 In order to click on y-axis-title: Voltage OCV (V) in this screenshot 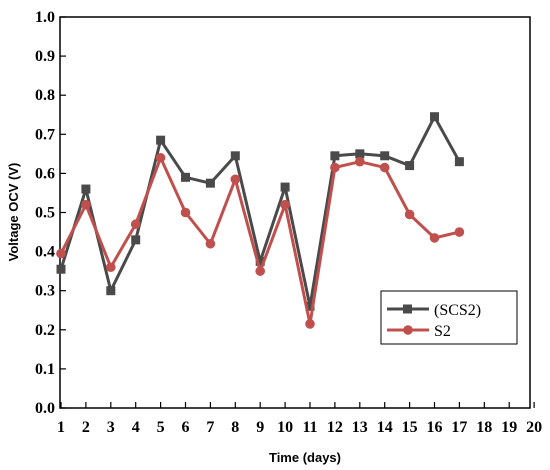, I will do `click(13, 212)`.